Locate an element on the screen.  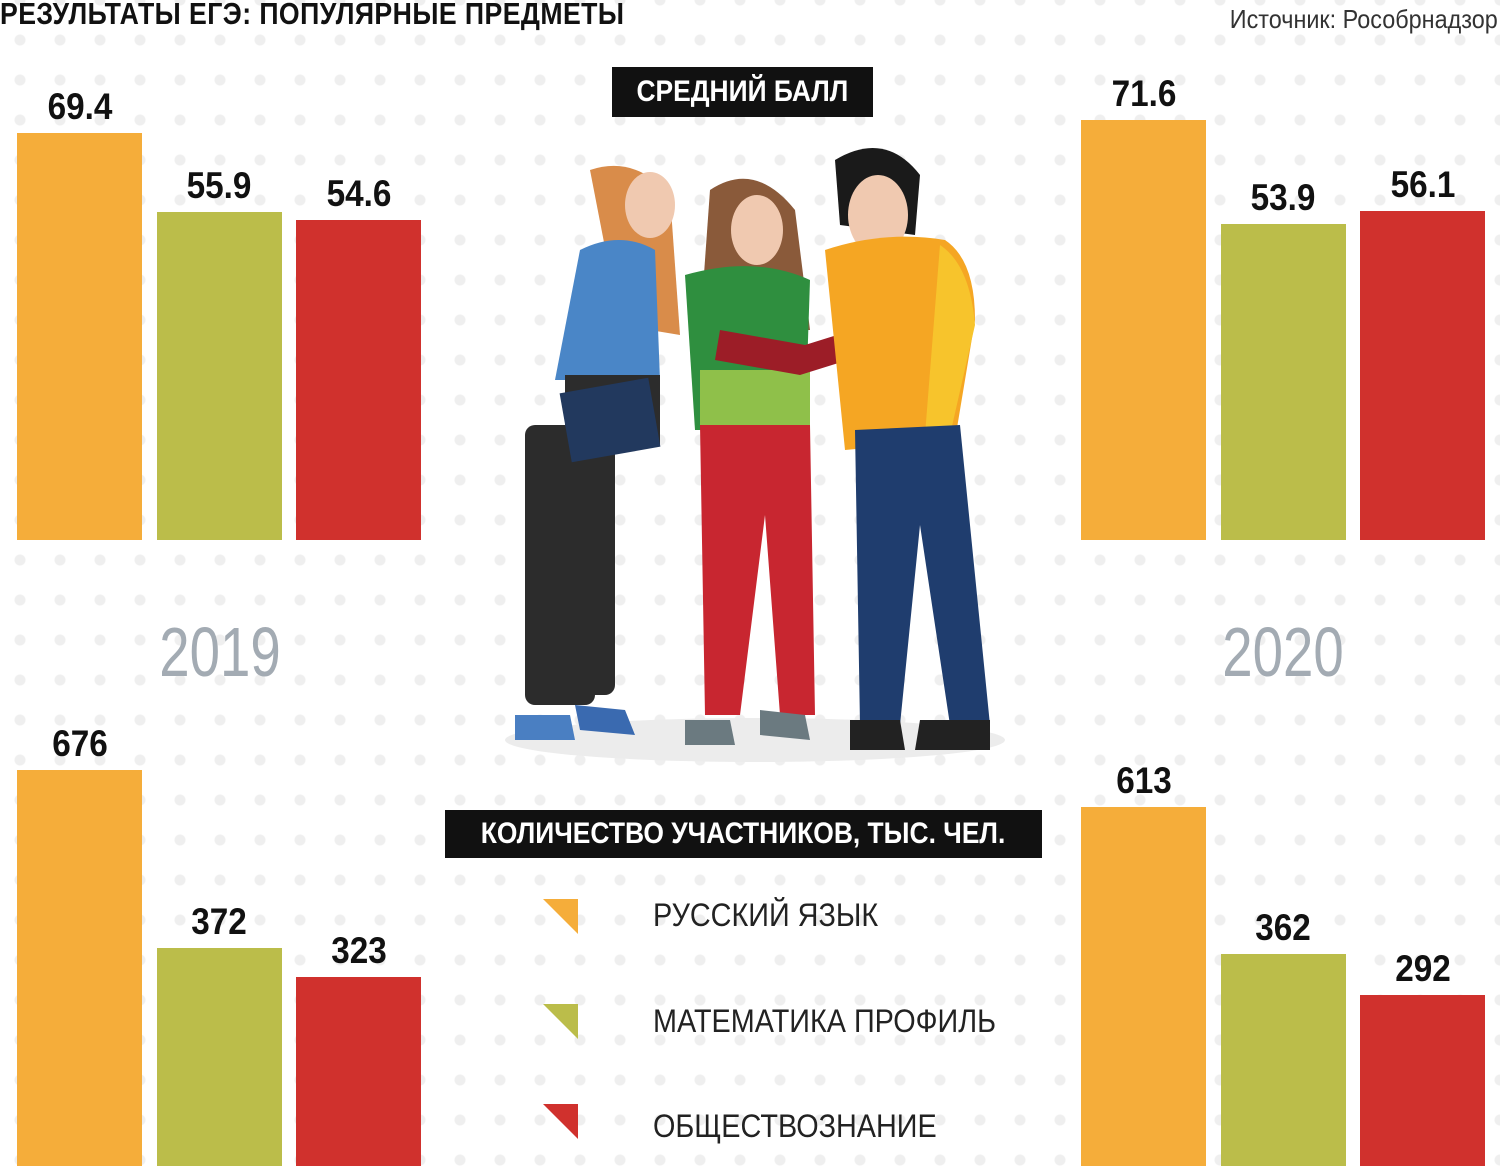
legend-marker-math is located at coordinates (560, 1021).